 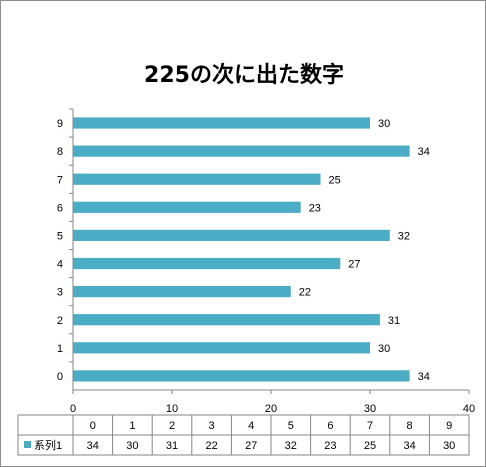 What do you see at coordinates (335, 180) in the screenshot?
I see `data-label-7: 25` at bounding box center [335, 180].